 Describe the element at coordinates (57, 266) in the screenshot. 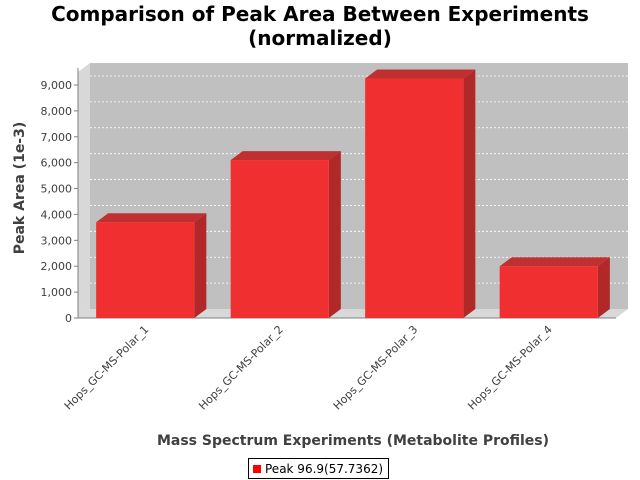

I see `y-tick-label: 2,000` at that location.